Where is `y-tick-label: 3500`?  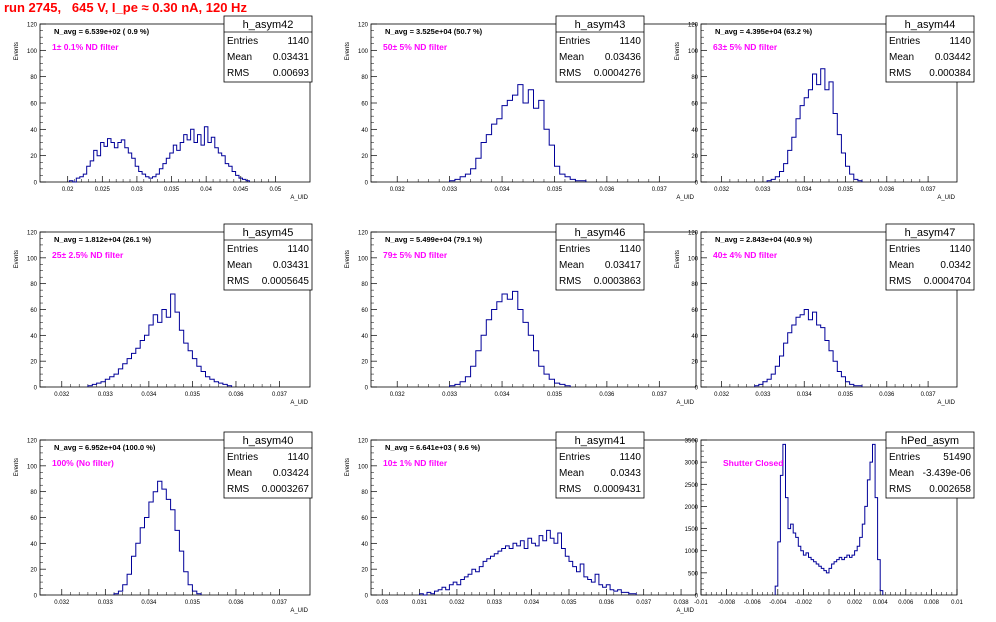 y-tick-label: 3500 is located at coordinates (692, 442).